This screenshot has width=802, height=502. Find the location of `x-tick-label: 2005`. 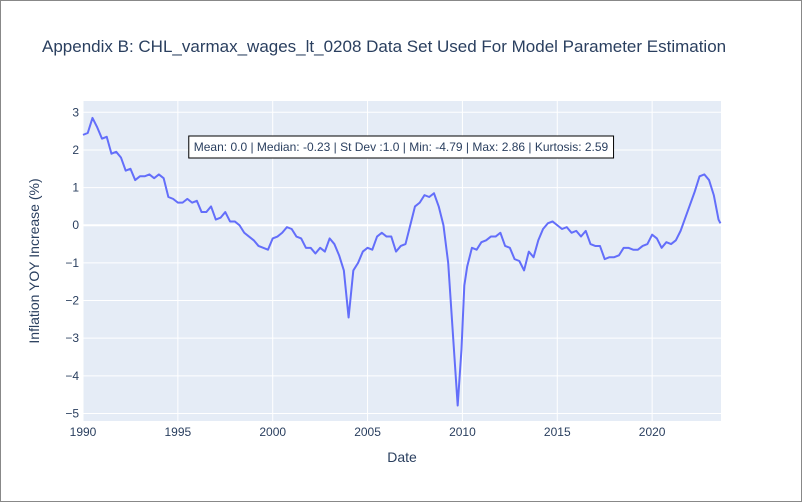

x-tick-label: 2005 is located at coordinates (367, 432).